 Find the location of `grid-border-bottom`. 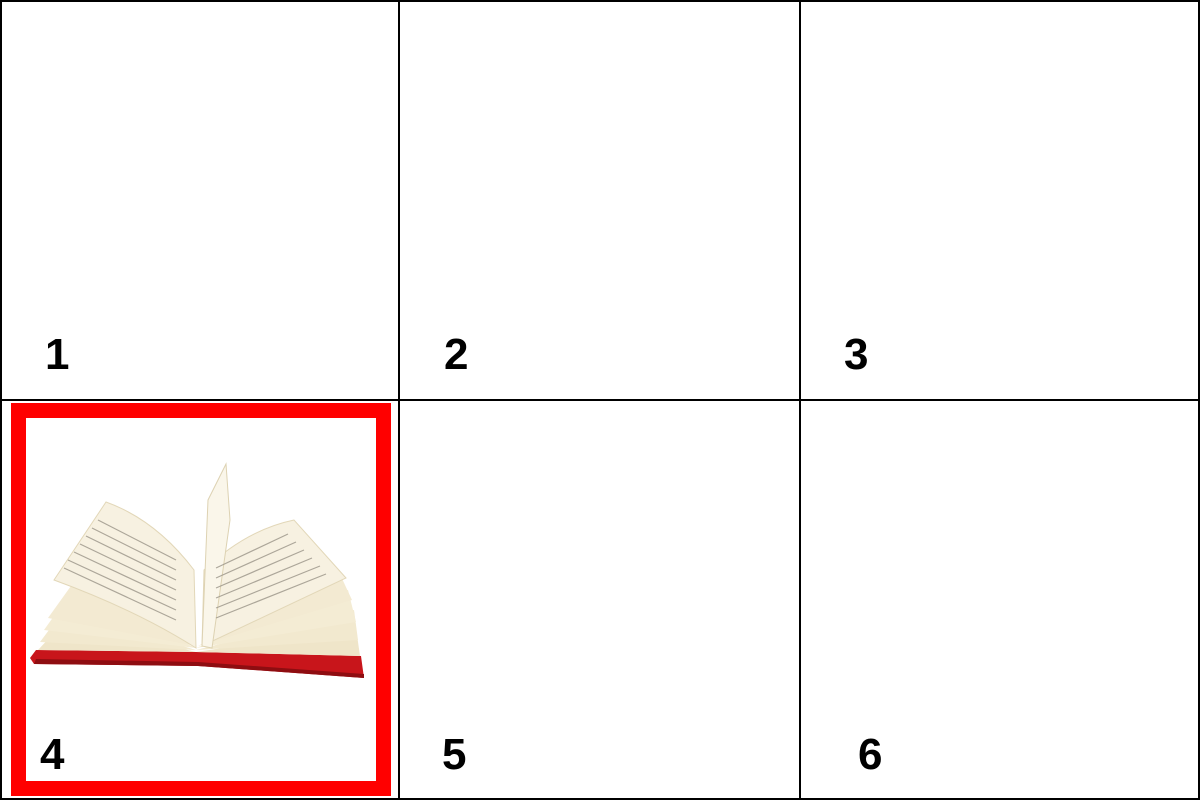

grid-border-bottom is located at coordinates (600, 799).